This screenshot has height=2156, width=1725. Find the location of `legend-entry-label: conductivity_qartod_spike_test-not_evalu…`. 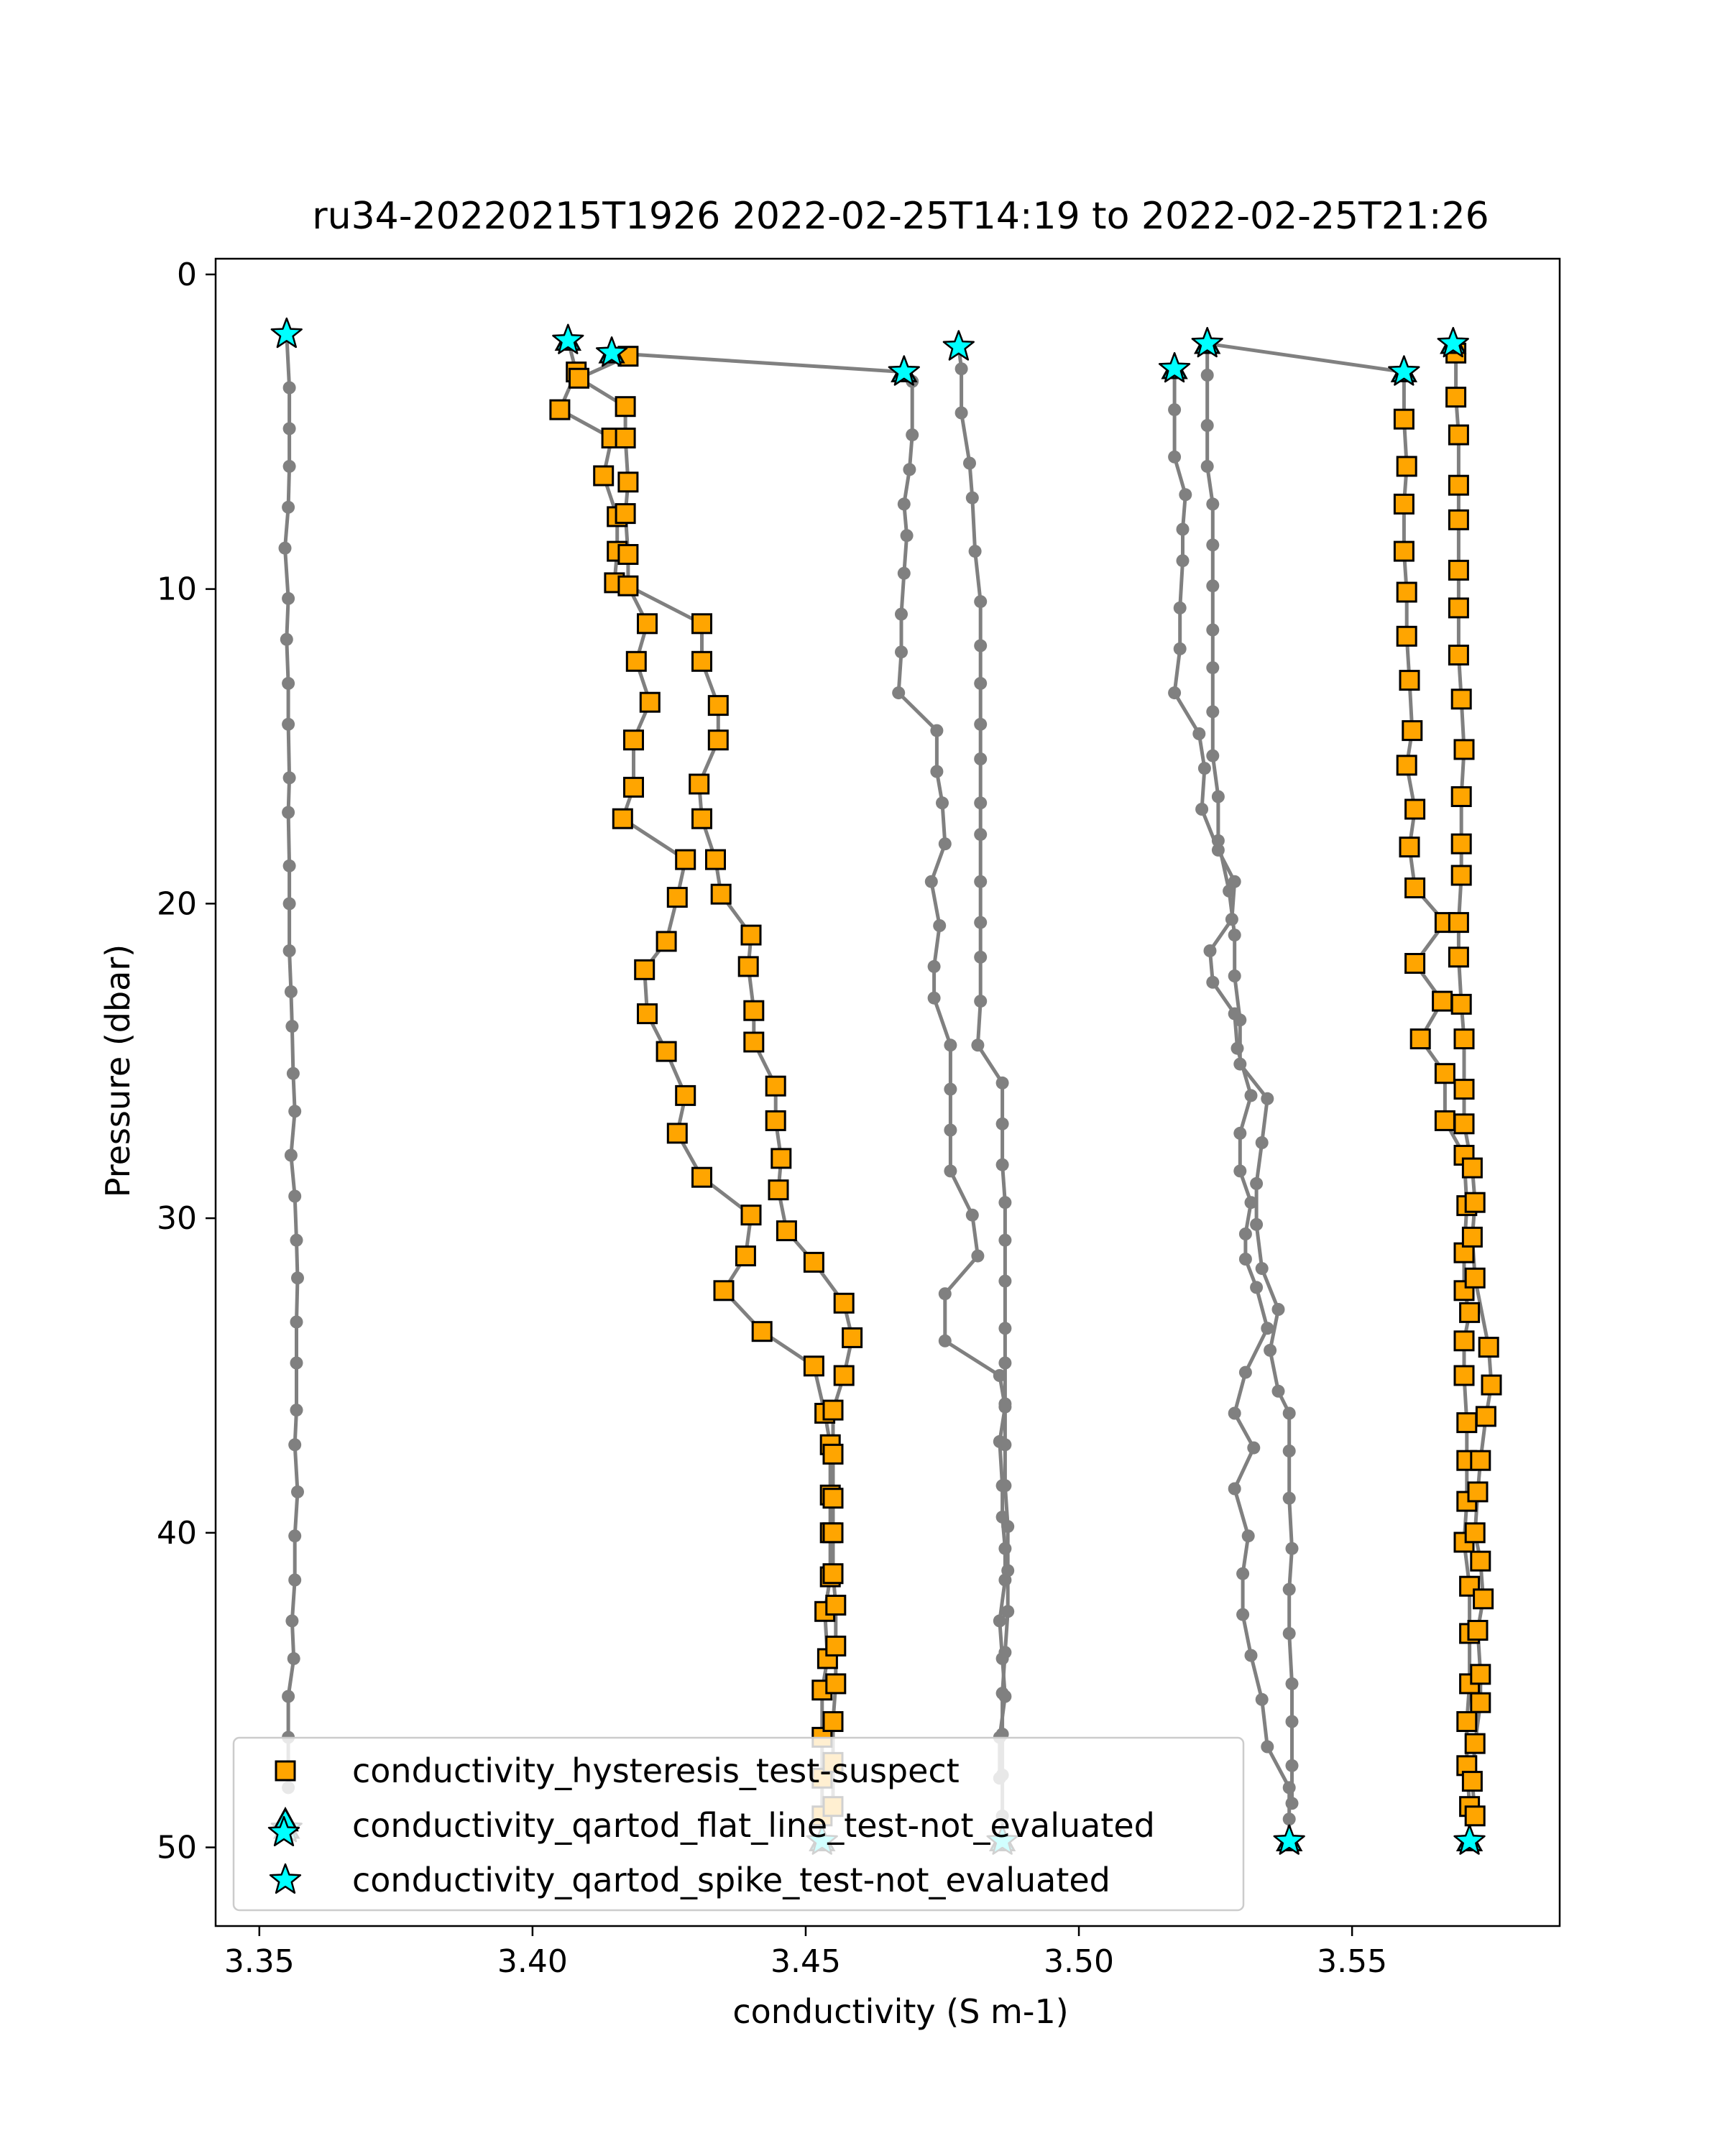

legend-entry-label: conductivity_qartod_spike_test-not_evalu… is located at coordinates (731, 1880).